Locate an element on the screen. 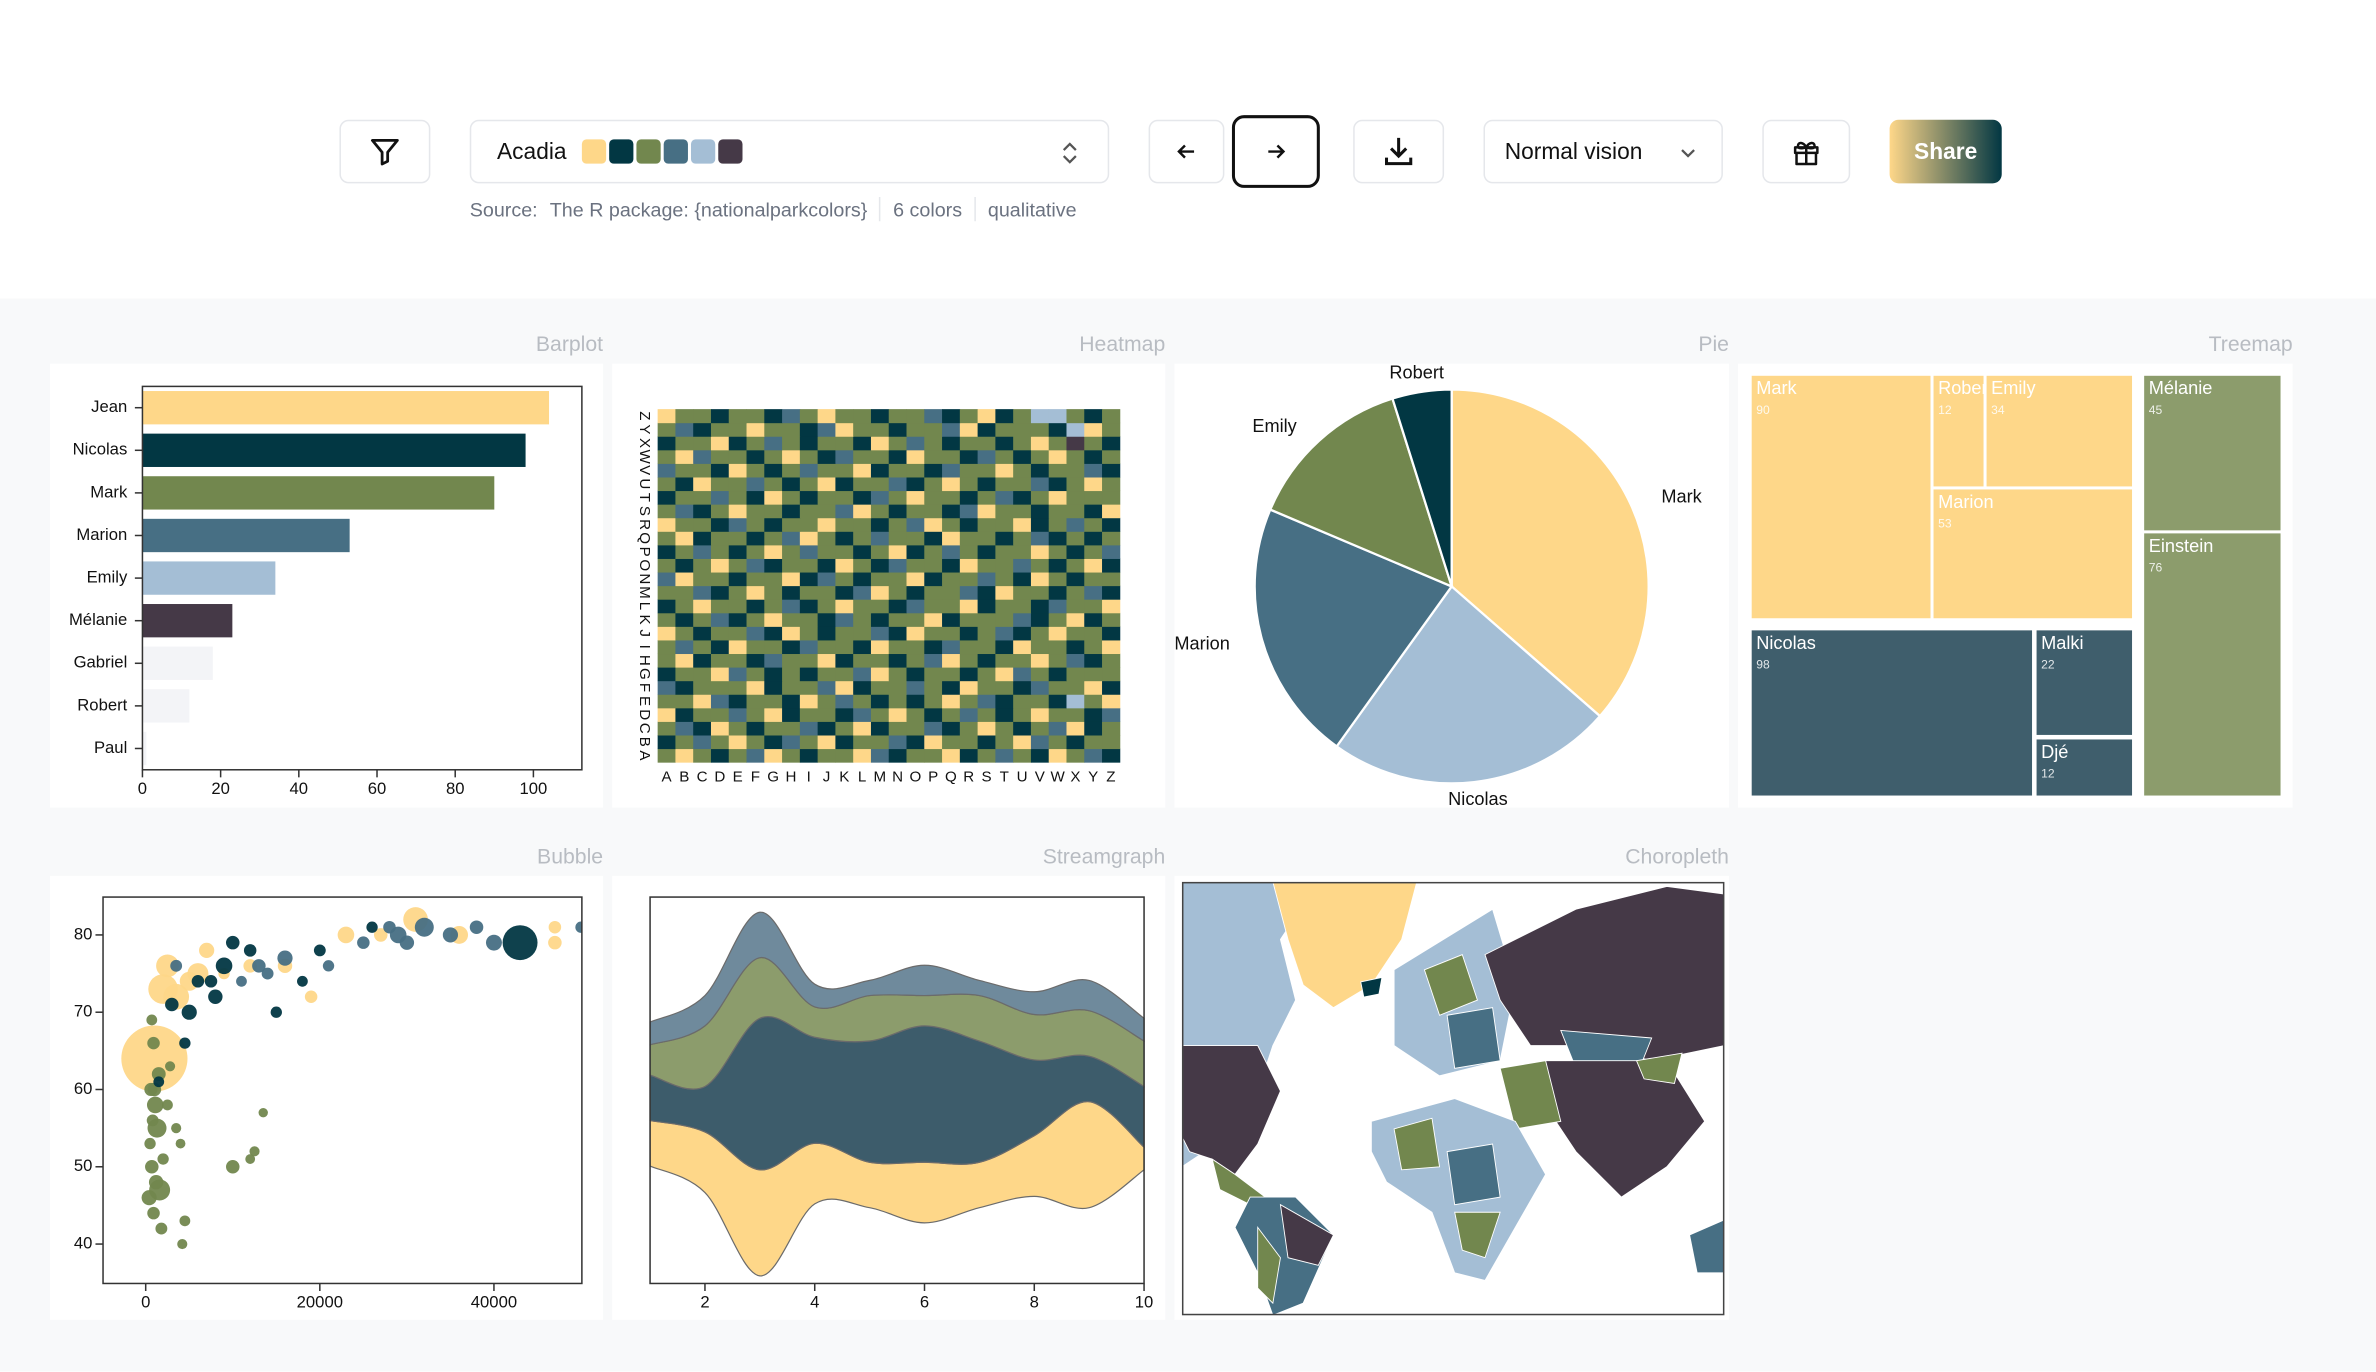 Image resolution: width=2376 pixels, height=1372 pixels. download-icon is located at coordinates (1398, 151).